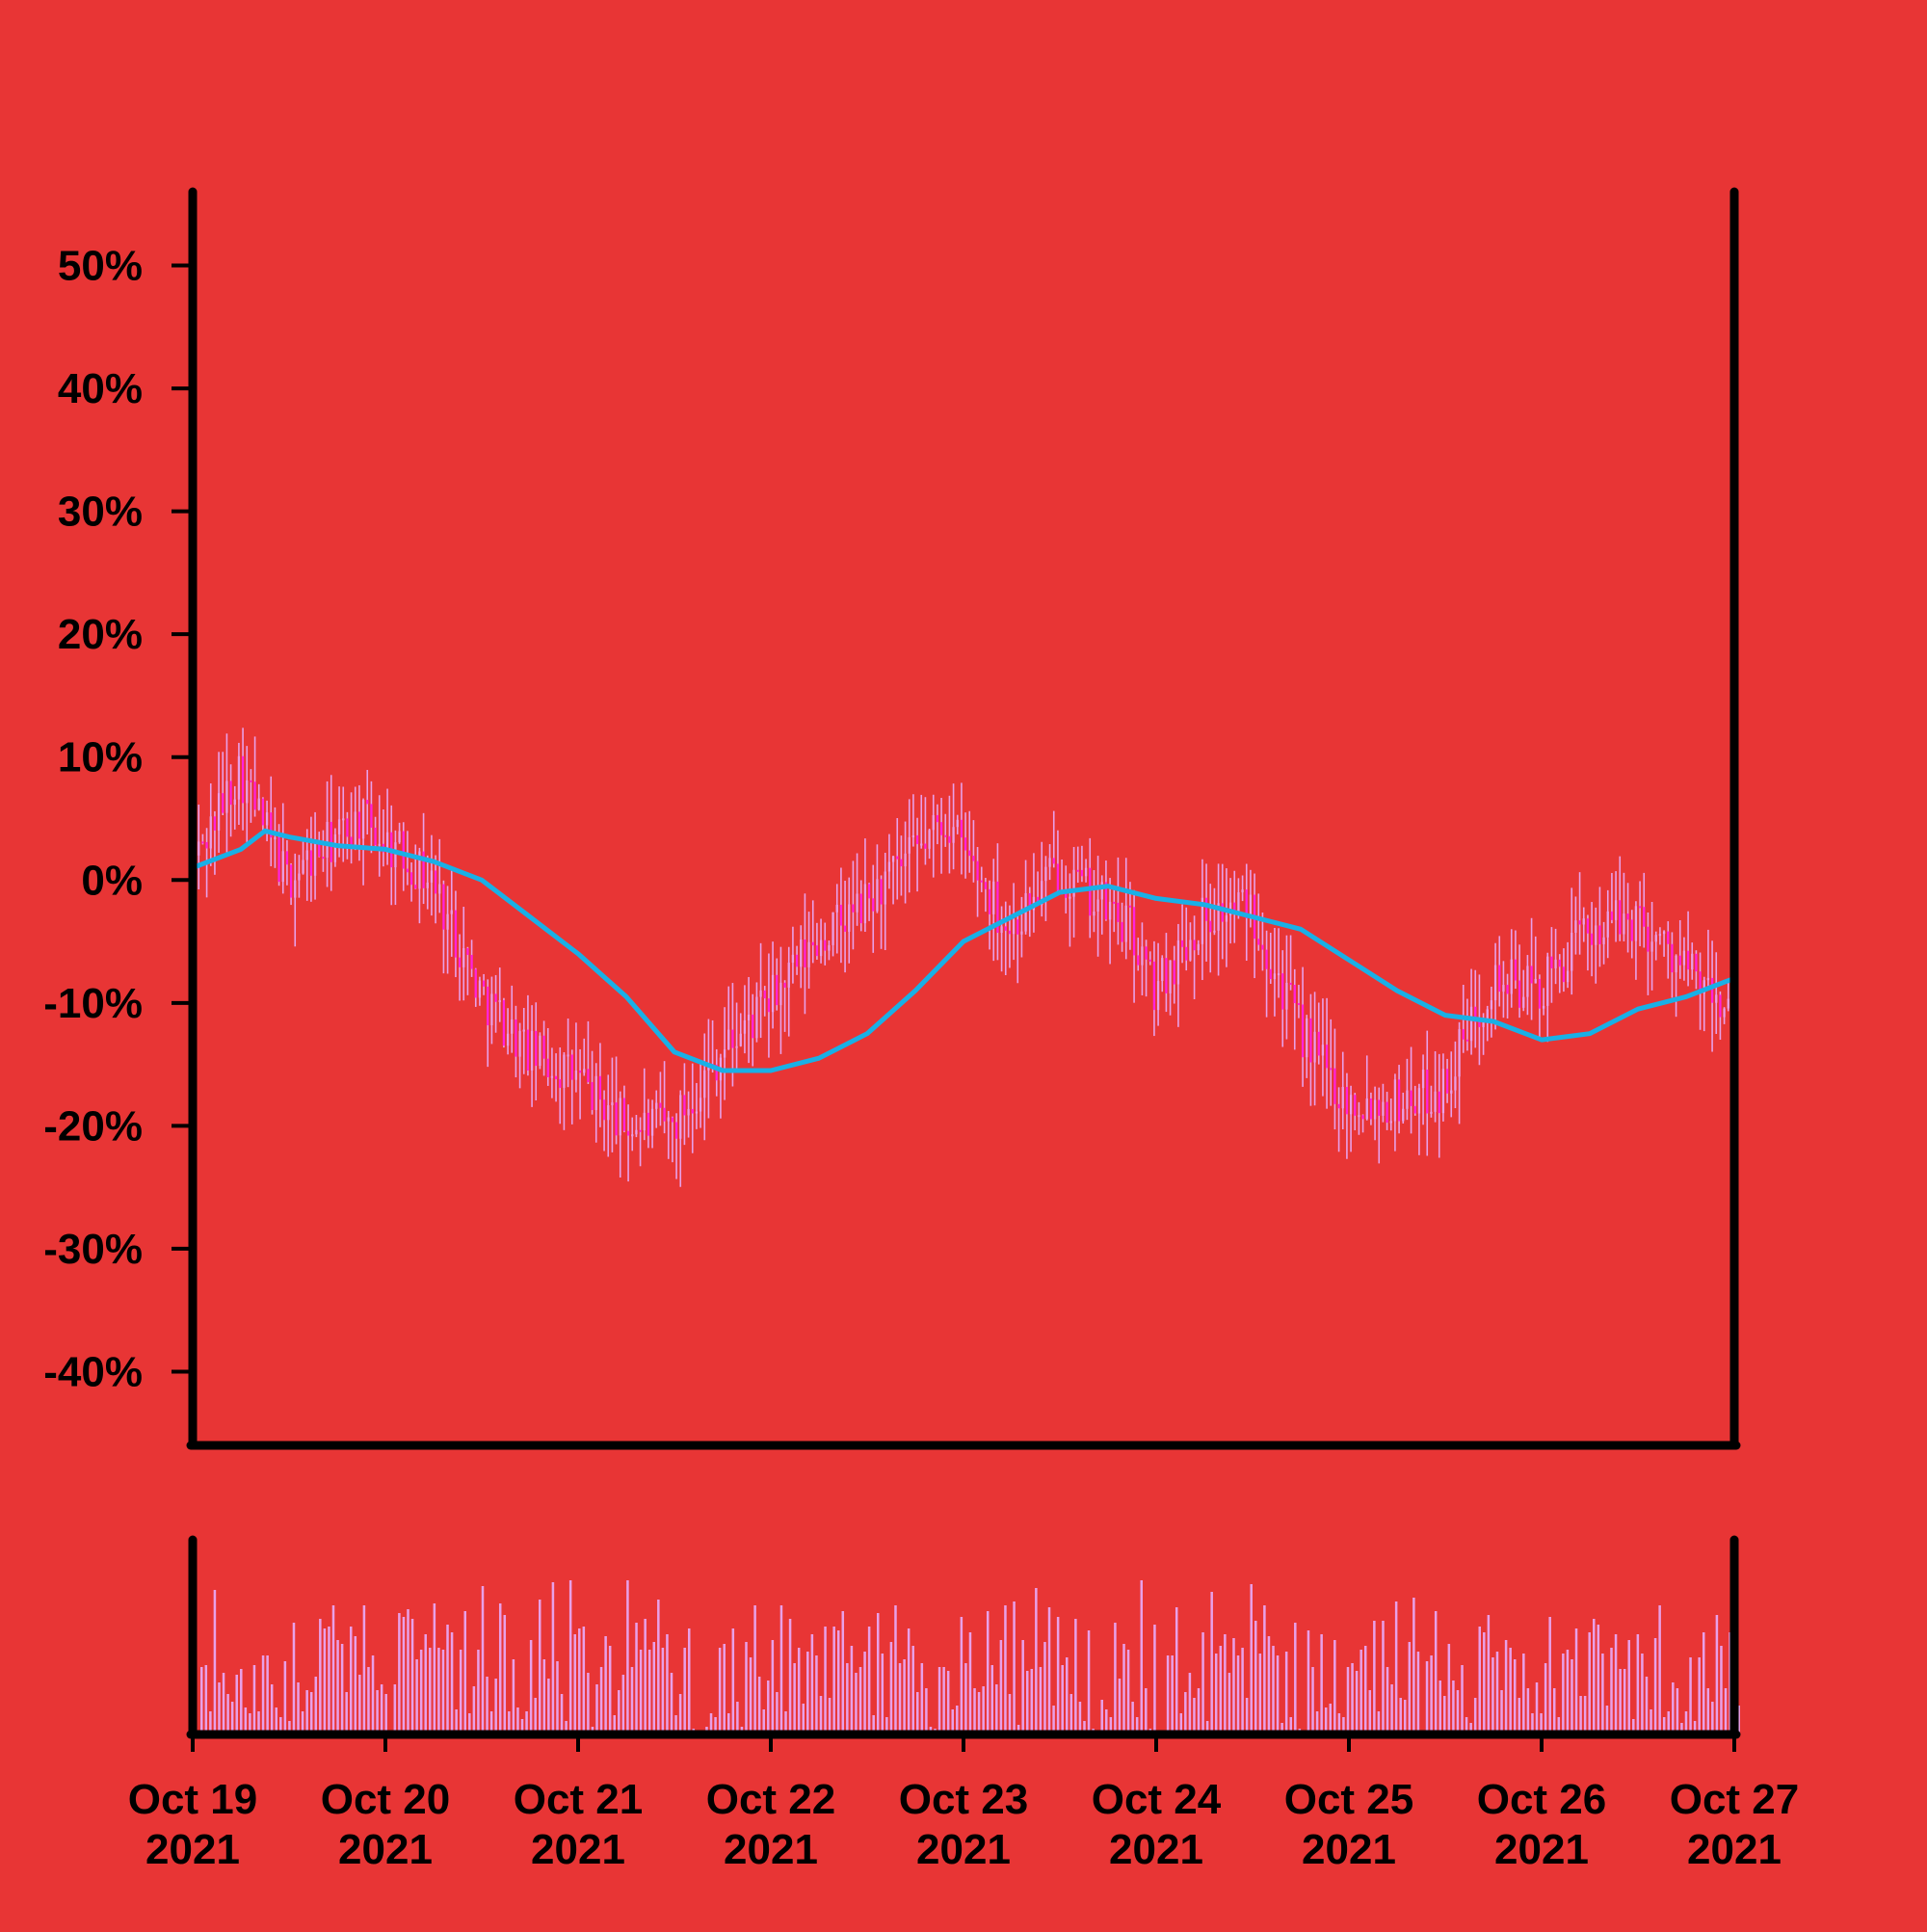  What do you see at coordinates (1349, 1824) in the screenshot?
I see `x-tick-label: Oct 25 2021` at bounding box center [1349, 1824].